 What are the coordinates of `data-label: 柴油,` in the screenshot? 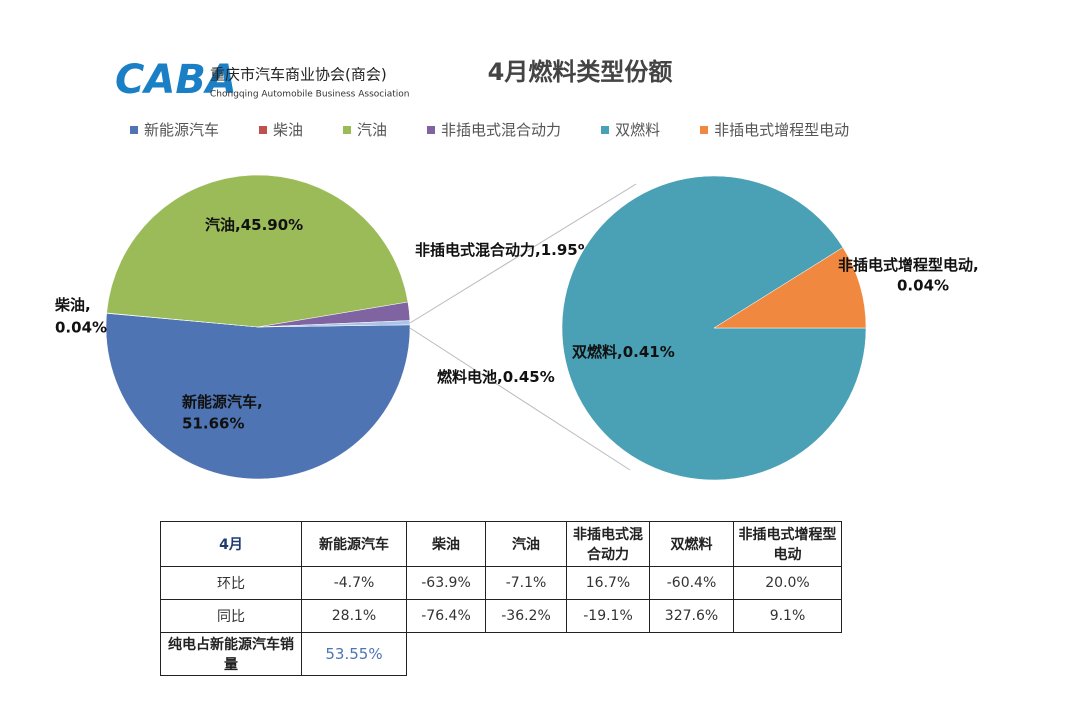 It's located at (72, 305).